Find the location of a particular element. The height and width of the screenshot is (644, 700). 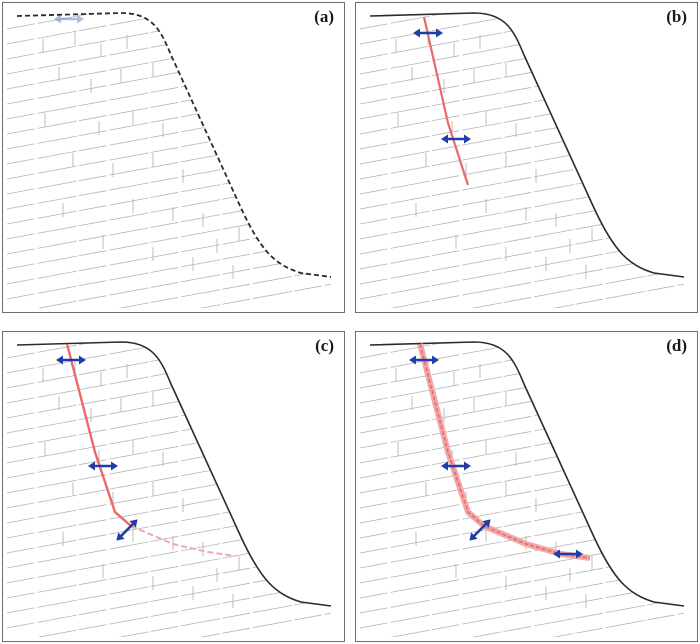

panel-label-d: (d) is located at coordinates (676, 345).